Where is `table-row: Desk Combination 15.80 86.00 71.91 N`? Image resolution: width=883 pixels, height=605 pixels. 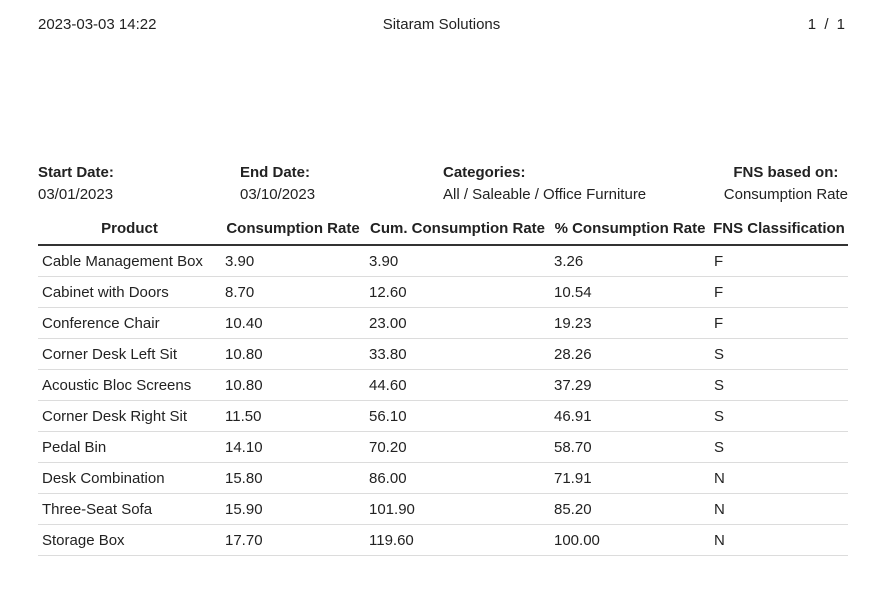 table-row: Desk Combination 15.80 86.00 71.91 N is located at coordinates (443, 478).